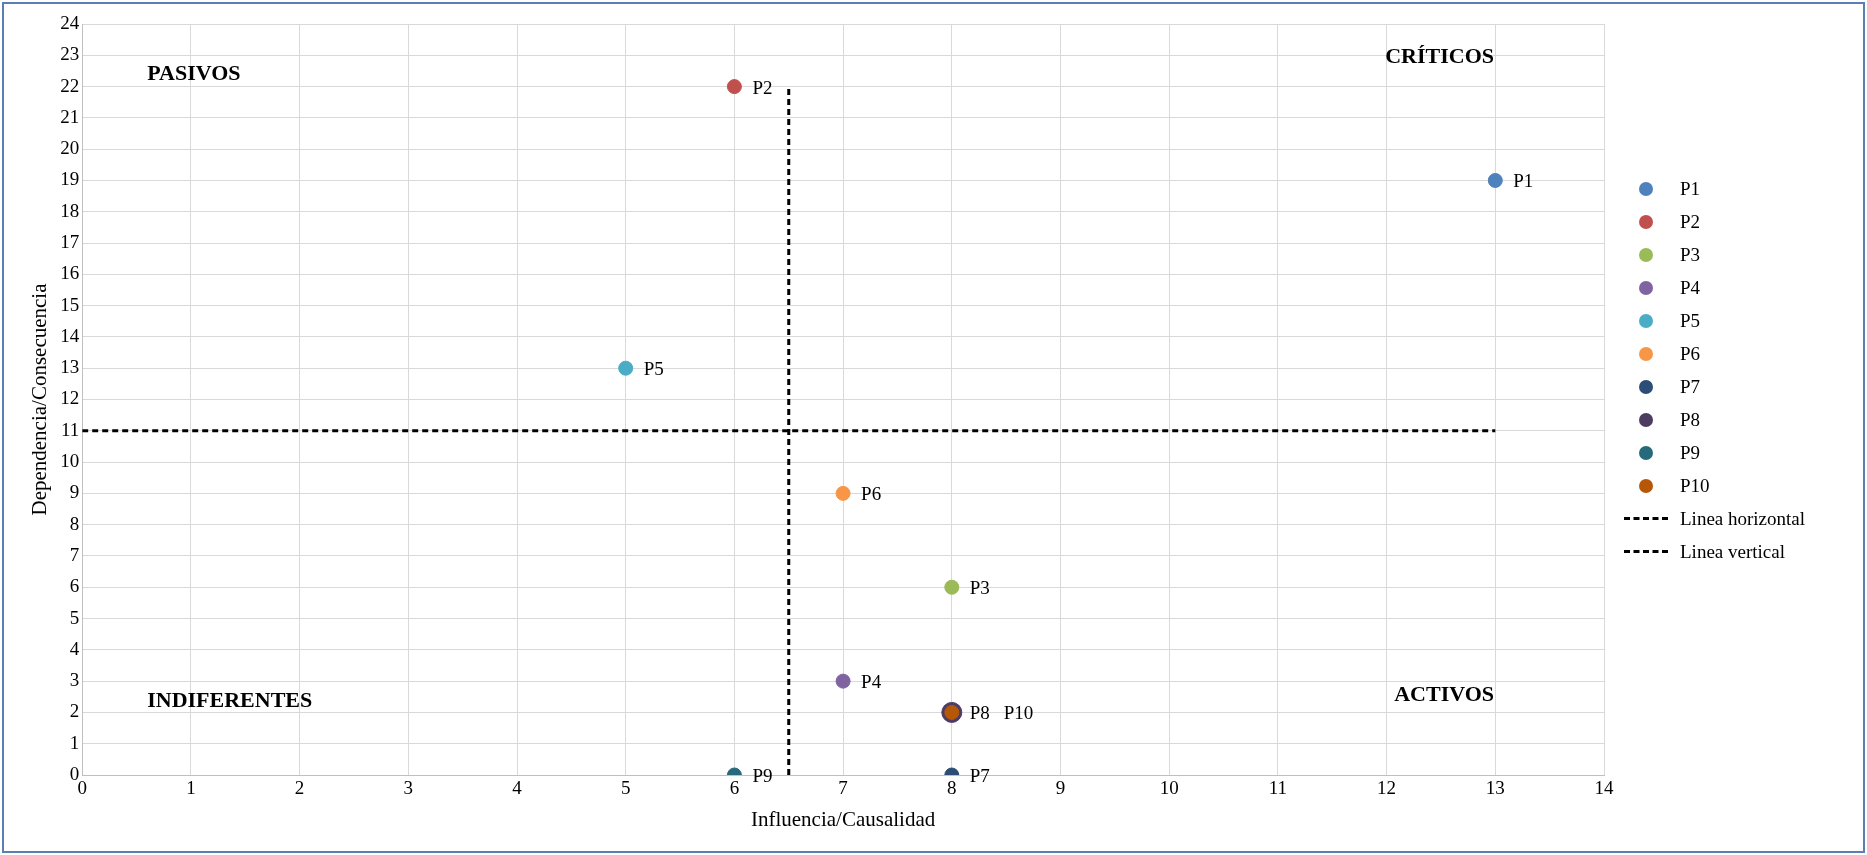 This screenshot has height=855, width=1867. What do you see at coordinates (871, 682) in the screenshot?
I see `text: P4` at bounding box center [871, 682].